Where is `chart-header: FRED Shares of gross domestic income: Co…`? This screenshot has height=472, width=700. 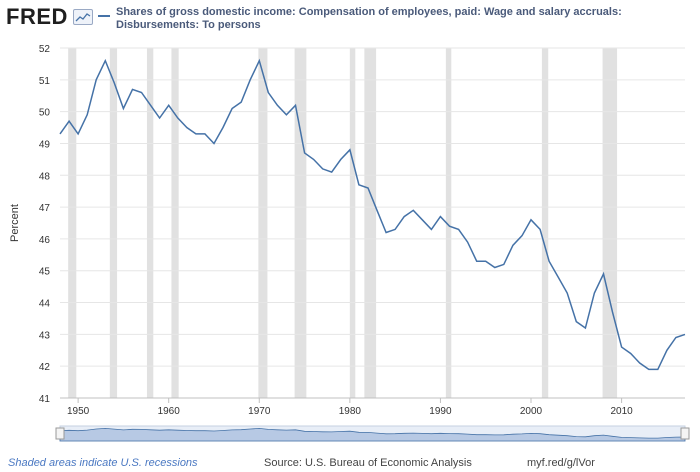
chart-header: FRED Shares of gross domestic income: Co… is located at coordinates (350, 20).